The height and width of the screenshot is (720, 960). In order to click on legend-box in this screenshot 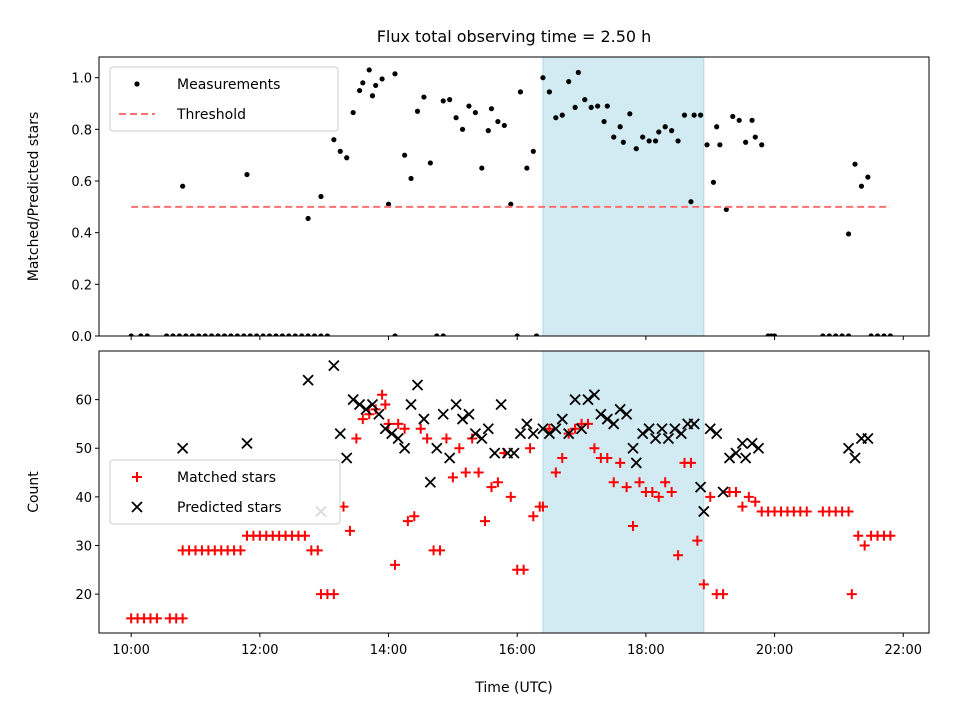, I will do `click(224, 99)`.